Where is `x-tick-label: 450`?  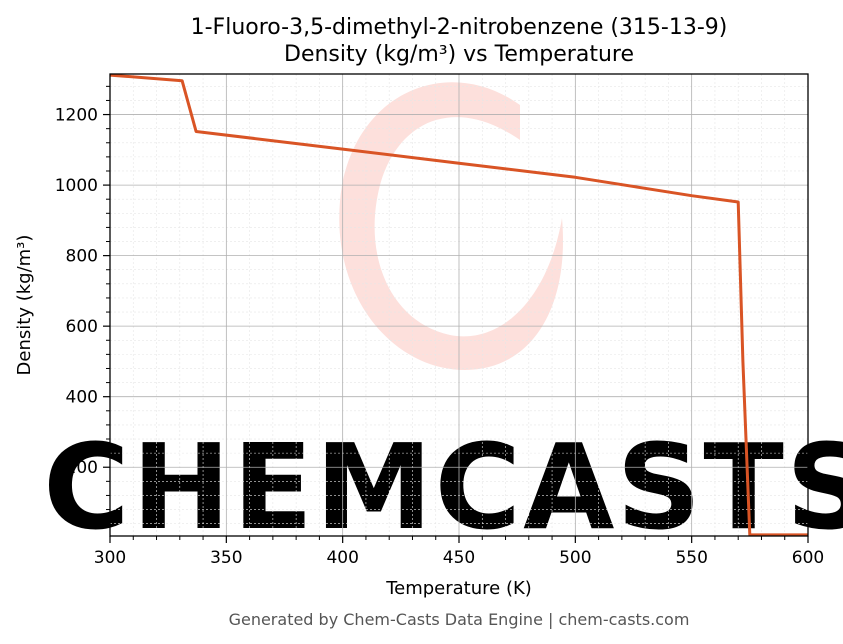 x-tick-label: 450 is located at coordinates (459, 558).